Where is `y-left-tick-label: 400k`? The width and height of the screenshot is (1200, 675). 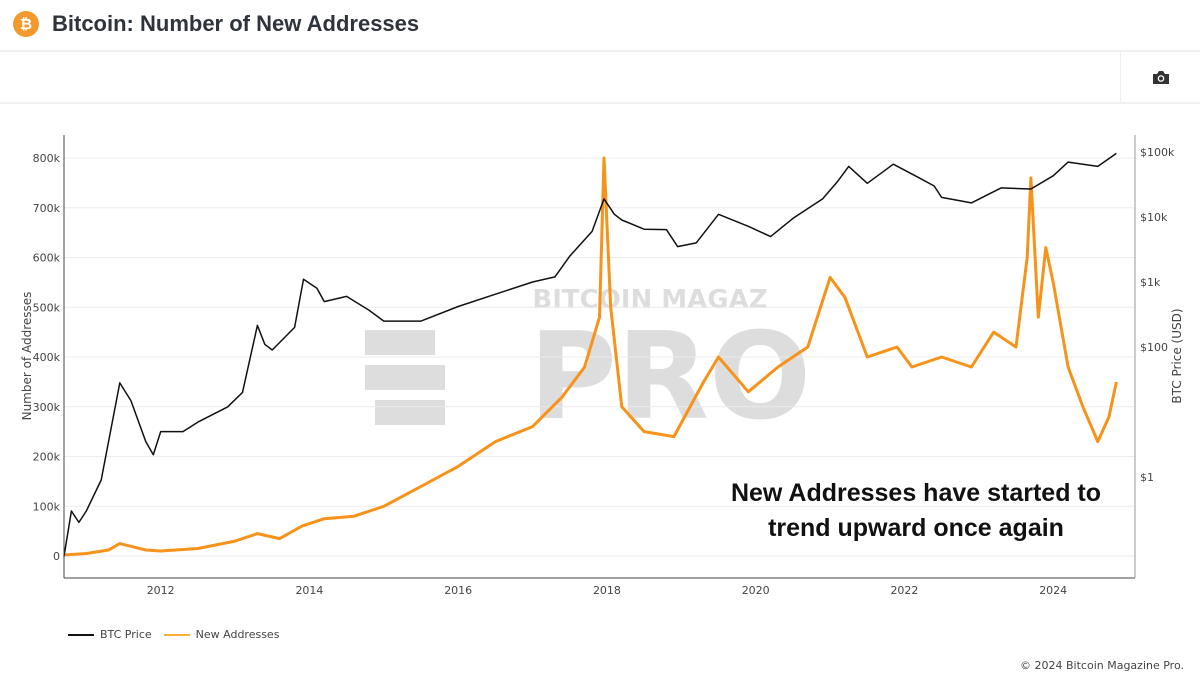
y-left-tick-label: 400k is located at coordinates (47, 357).